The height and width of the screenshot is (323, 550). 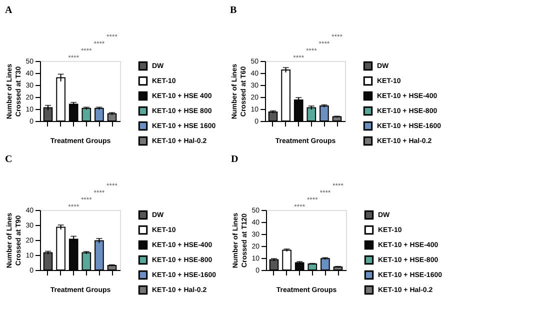 What do you see at coordinates (9, 10) in the screenshot?
I see `chart-title: A` at bounding box center [9, 10].